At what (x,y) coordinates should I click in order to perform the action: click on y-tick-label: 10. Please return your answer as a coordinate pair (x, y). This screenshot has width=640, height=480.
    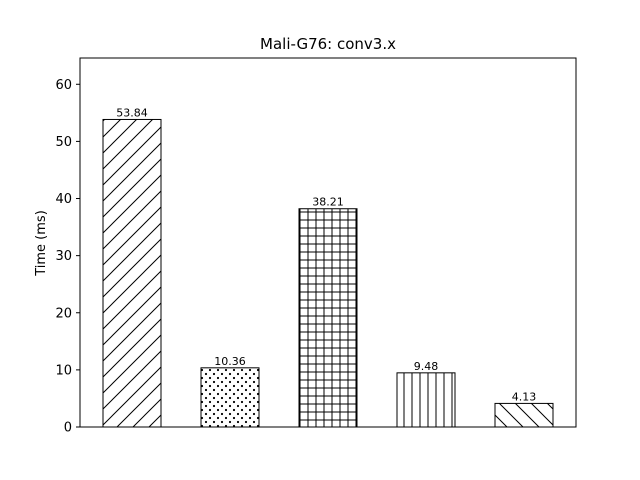
    Looking at the image, I should click on (63, 370).